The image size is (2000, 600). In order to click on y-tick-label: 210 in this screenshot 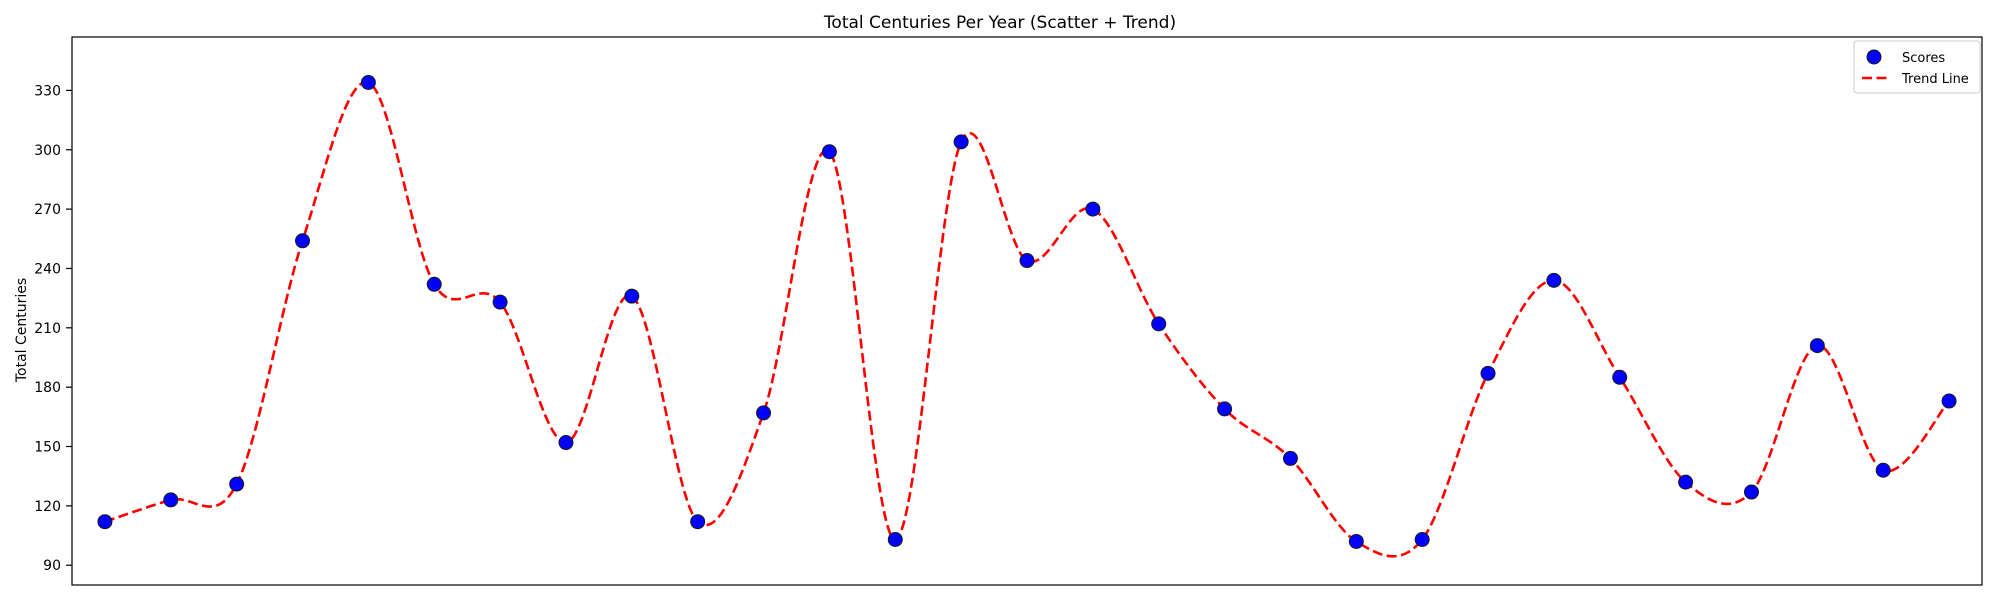, I will do `click(47, 329)`.